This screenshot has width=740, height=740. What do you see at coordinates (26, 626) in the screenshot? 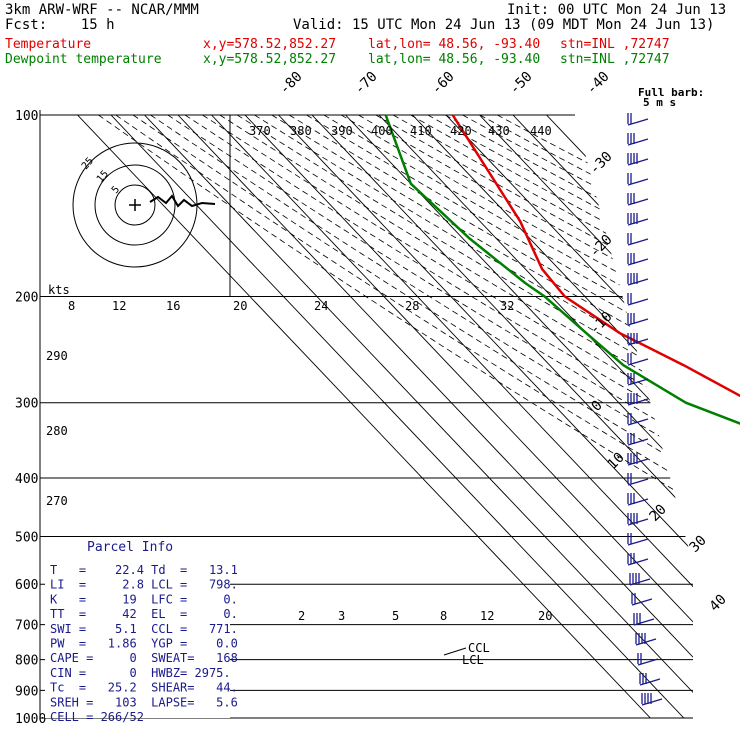
I see `pressure-label-700: 700` at bounding box center [26, 626].